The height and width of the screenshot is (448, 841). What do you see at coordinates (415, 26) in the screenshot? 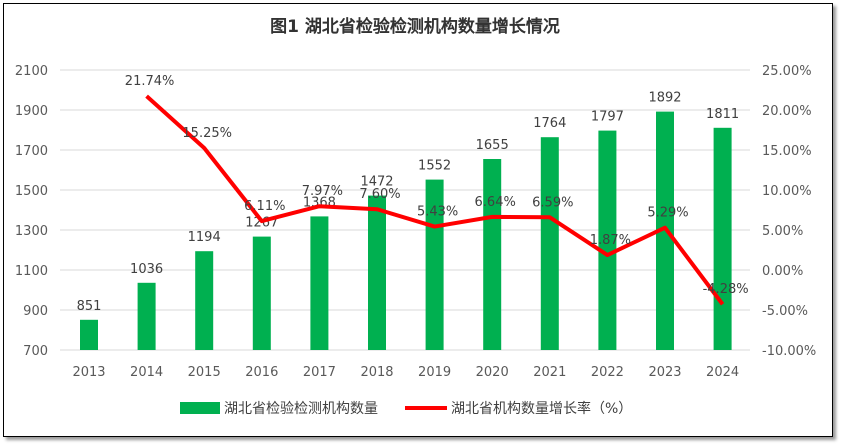
I see `chart-title: 图1 湖北省检验检测机构数量增长情况` at bounding box center [415, 26].